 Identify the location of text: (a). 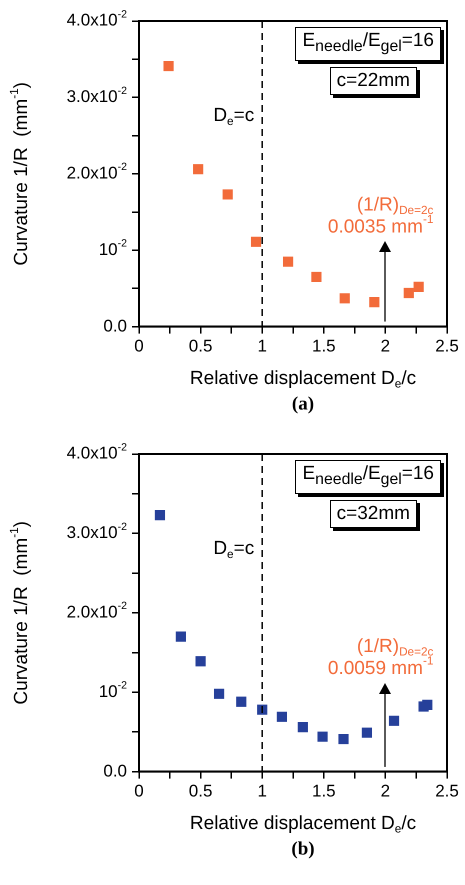
(303, 404).